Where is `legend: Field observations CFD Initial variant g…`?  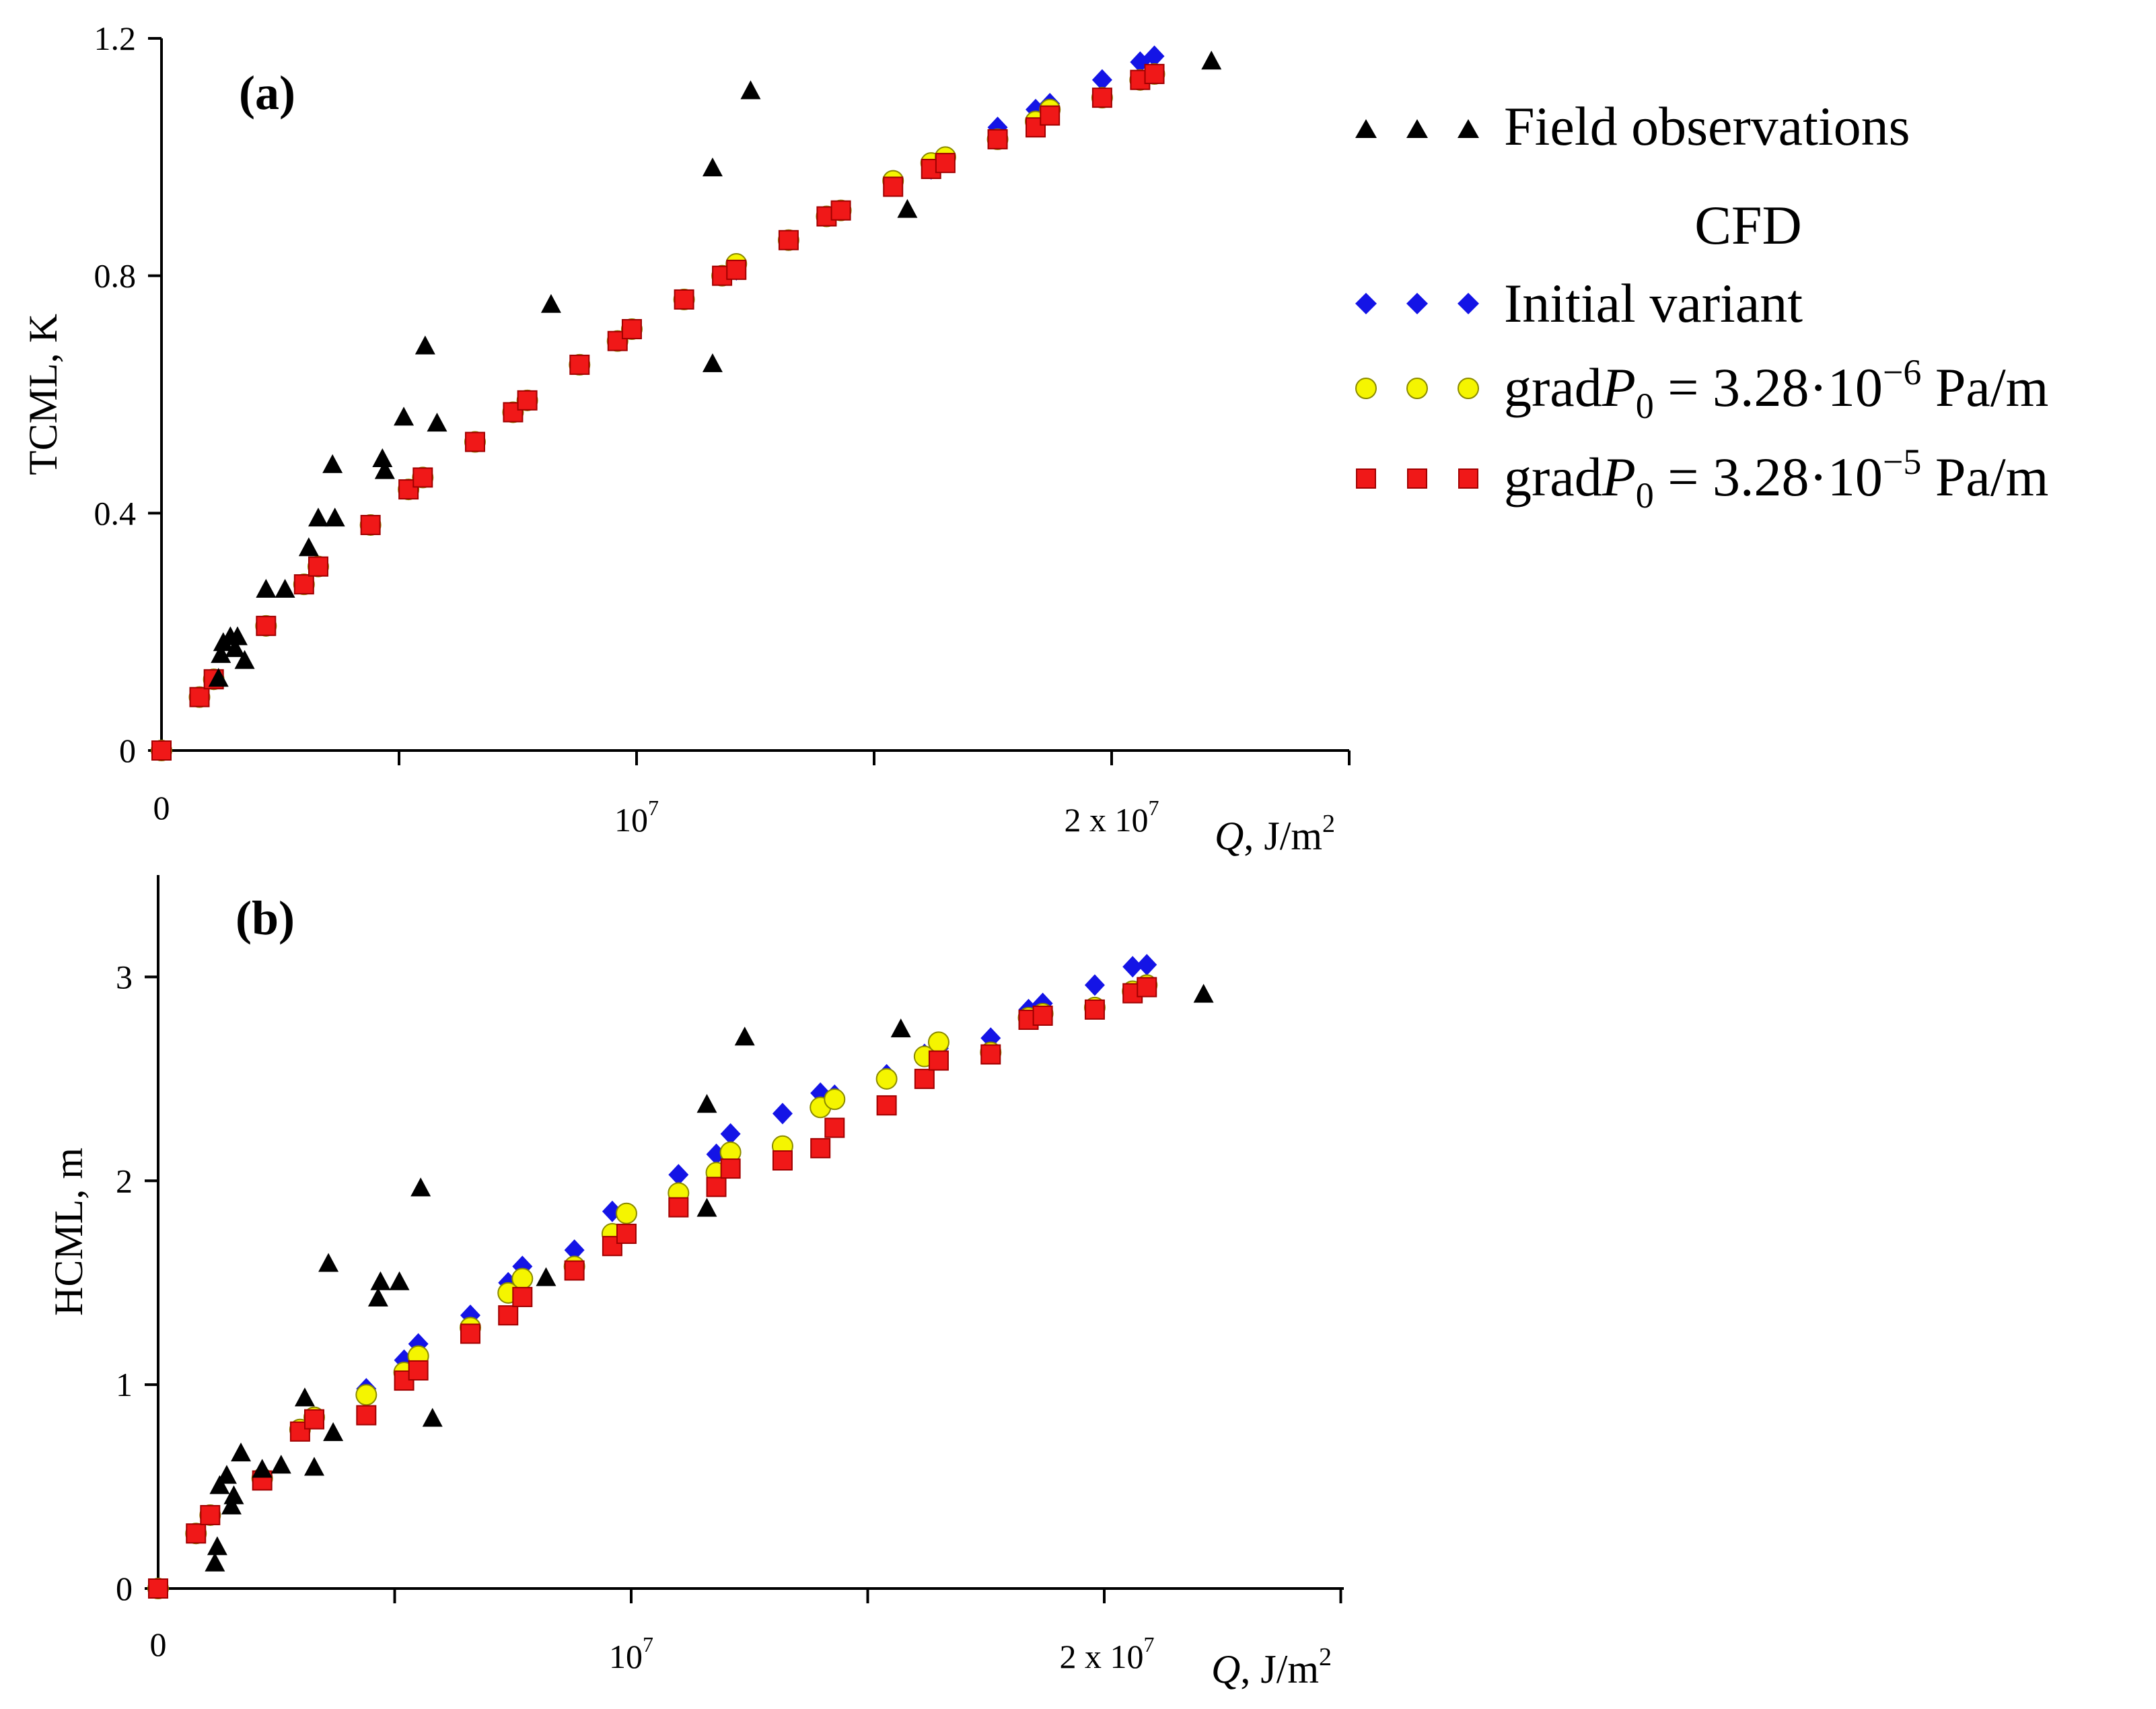
legend: Field observations CFD Initial variant g… is located at coordinates (1701, 306).